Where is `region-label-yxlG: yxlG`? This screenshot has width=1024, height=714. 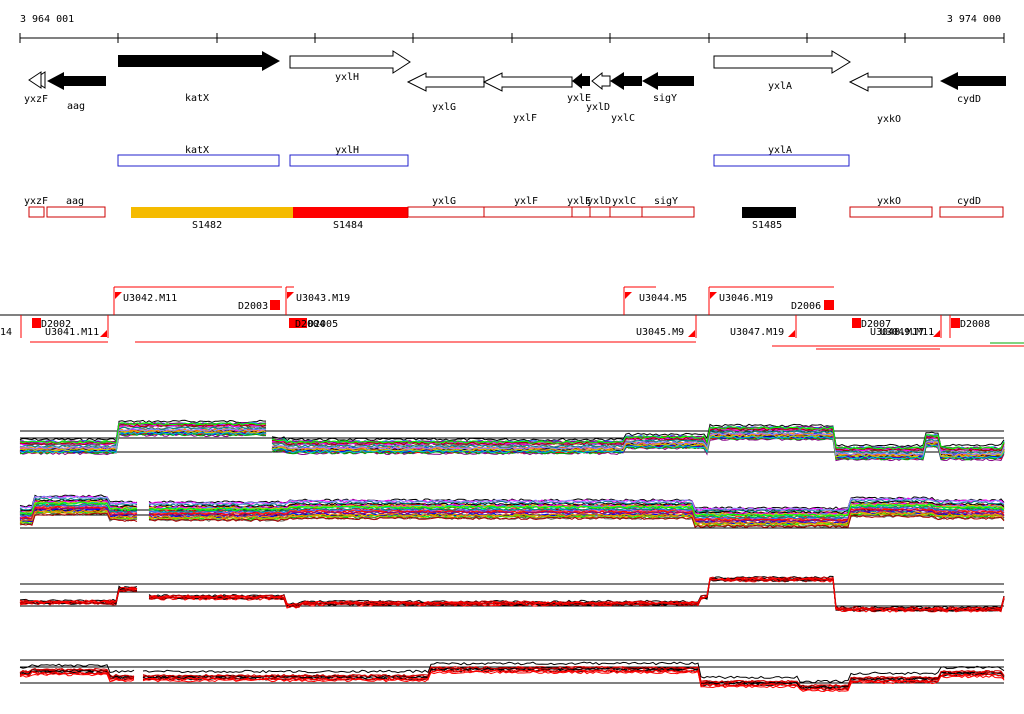
region-label-yxlG: yxlG is located at coordinates (444, 201).